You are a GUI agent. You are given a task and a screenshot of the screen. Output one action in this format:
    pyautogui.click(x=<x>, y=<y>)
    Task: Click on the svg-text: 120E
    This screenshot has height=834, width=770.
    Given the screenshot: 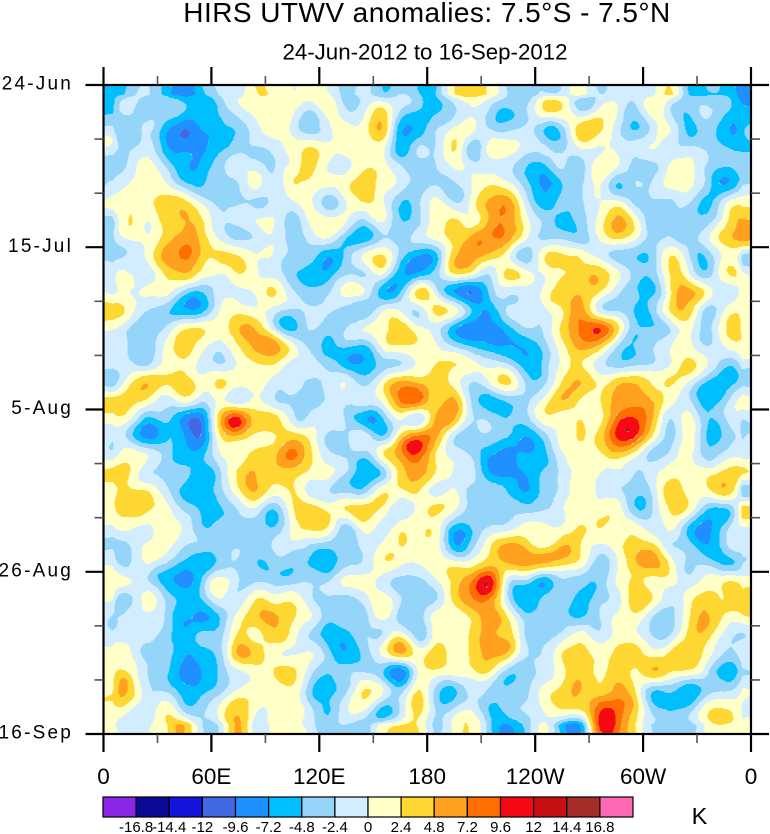 What is the action you would take?
    pyautogui.click(x=319, y=776)
    